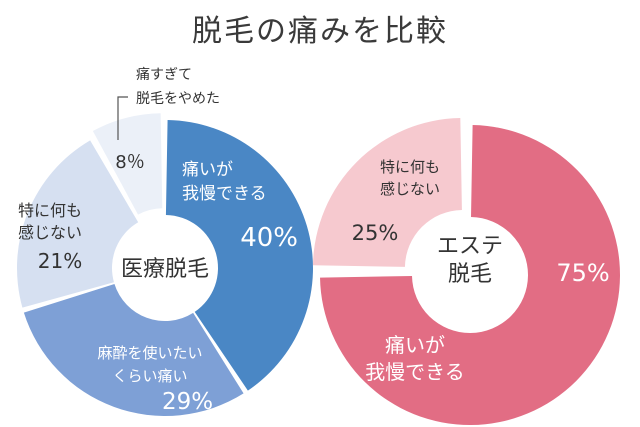  Describe the element at coordinates (582, 273) in the screenshot. I see `data-label: 75%` at that location.